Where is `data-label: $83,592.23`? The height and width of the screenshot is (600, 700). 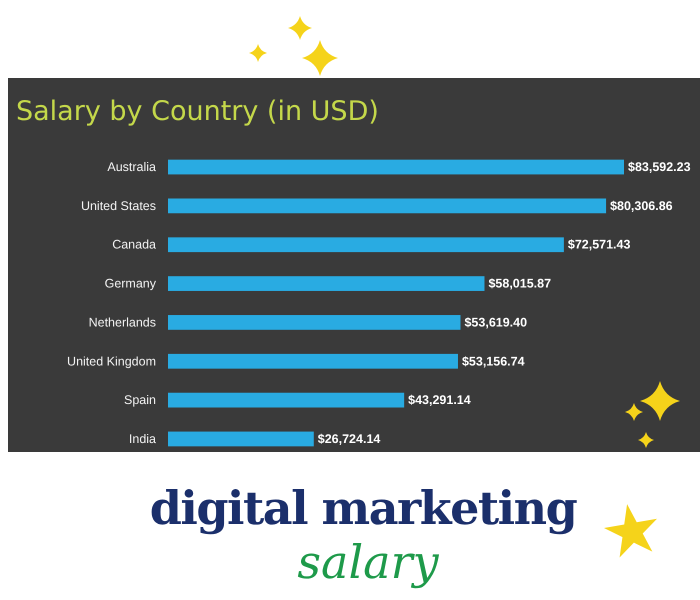 data-label: $83,592.23 is located at coordinates (659, 167).